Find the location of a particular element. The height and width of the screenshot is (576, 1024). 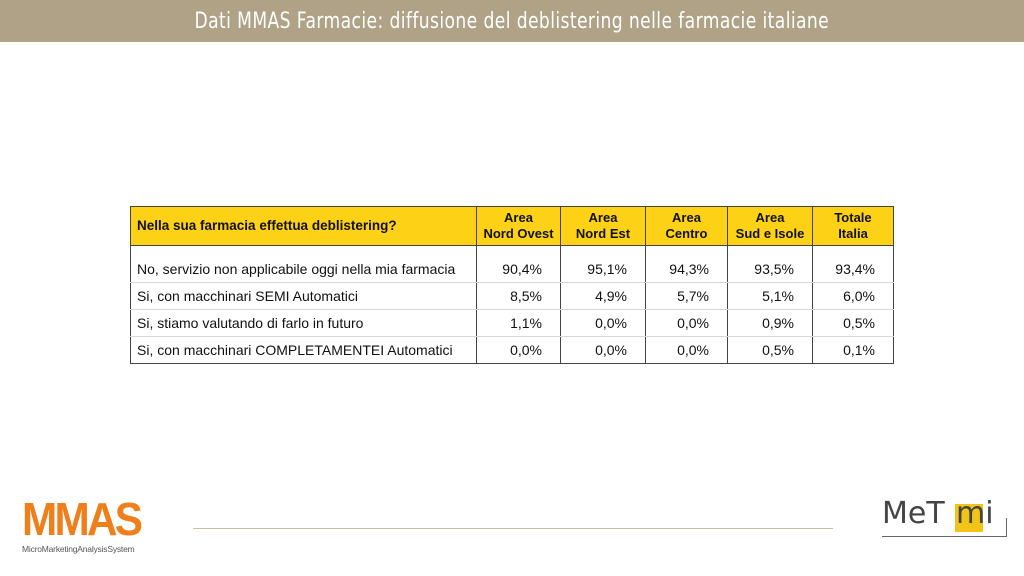

table-spacer-row is located at coordinates (512, 250).